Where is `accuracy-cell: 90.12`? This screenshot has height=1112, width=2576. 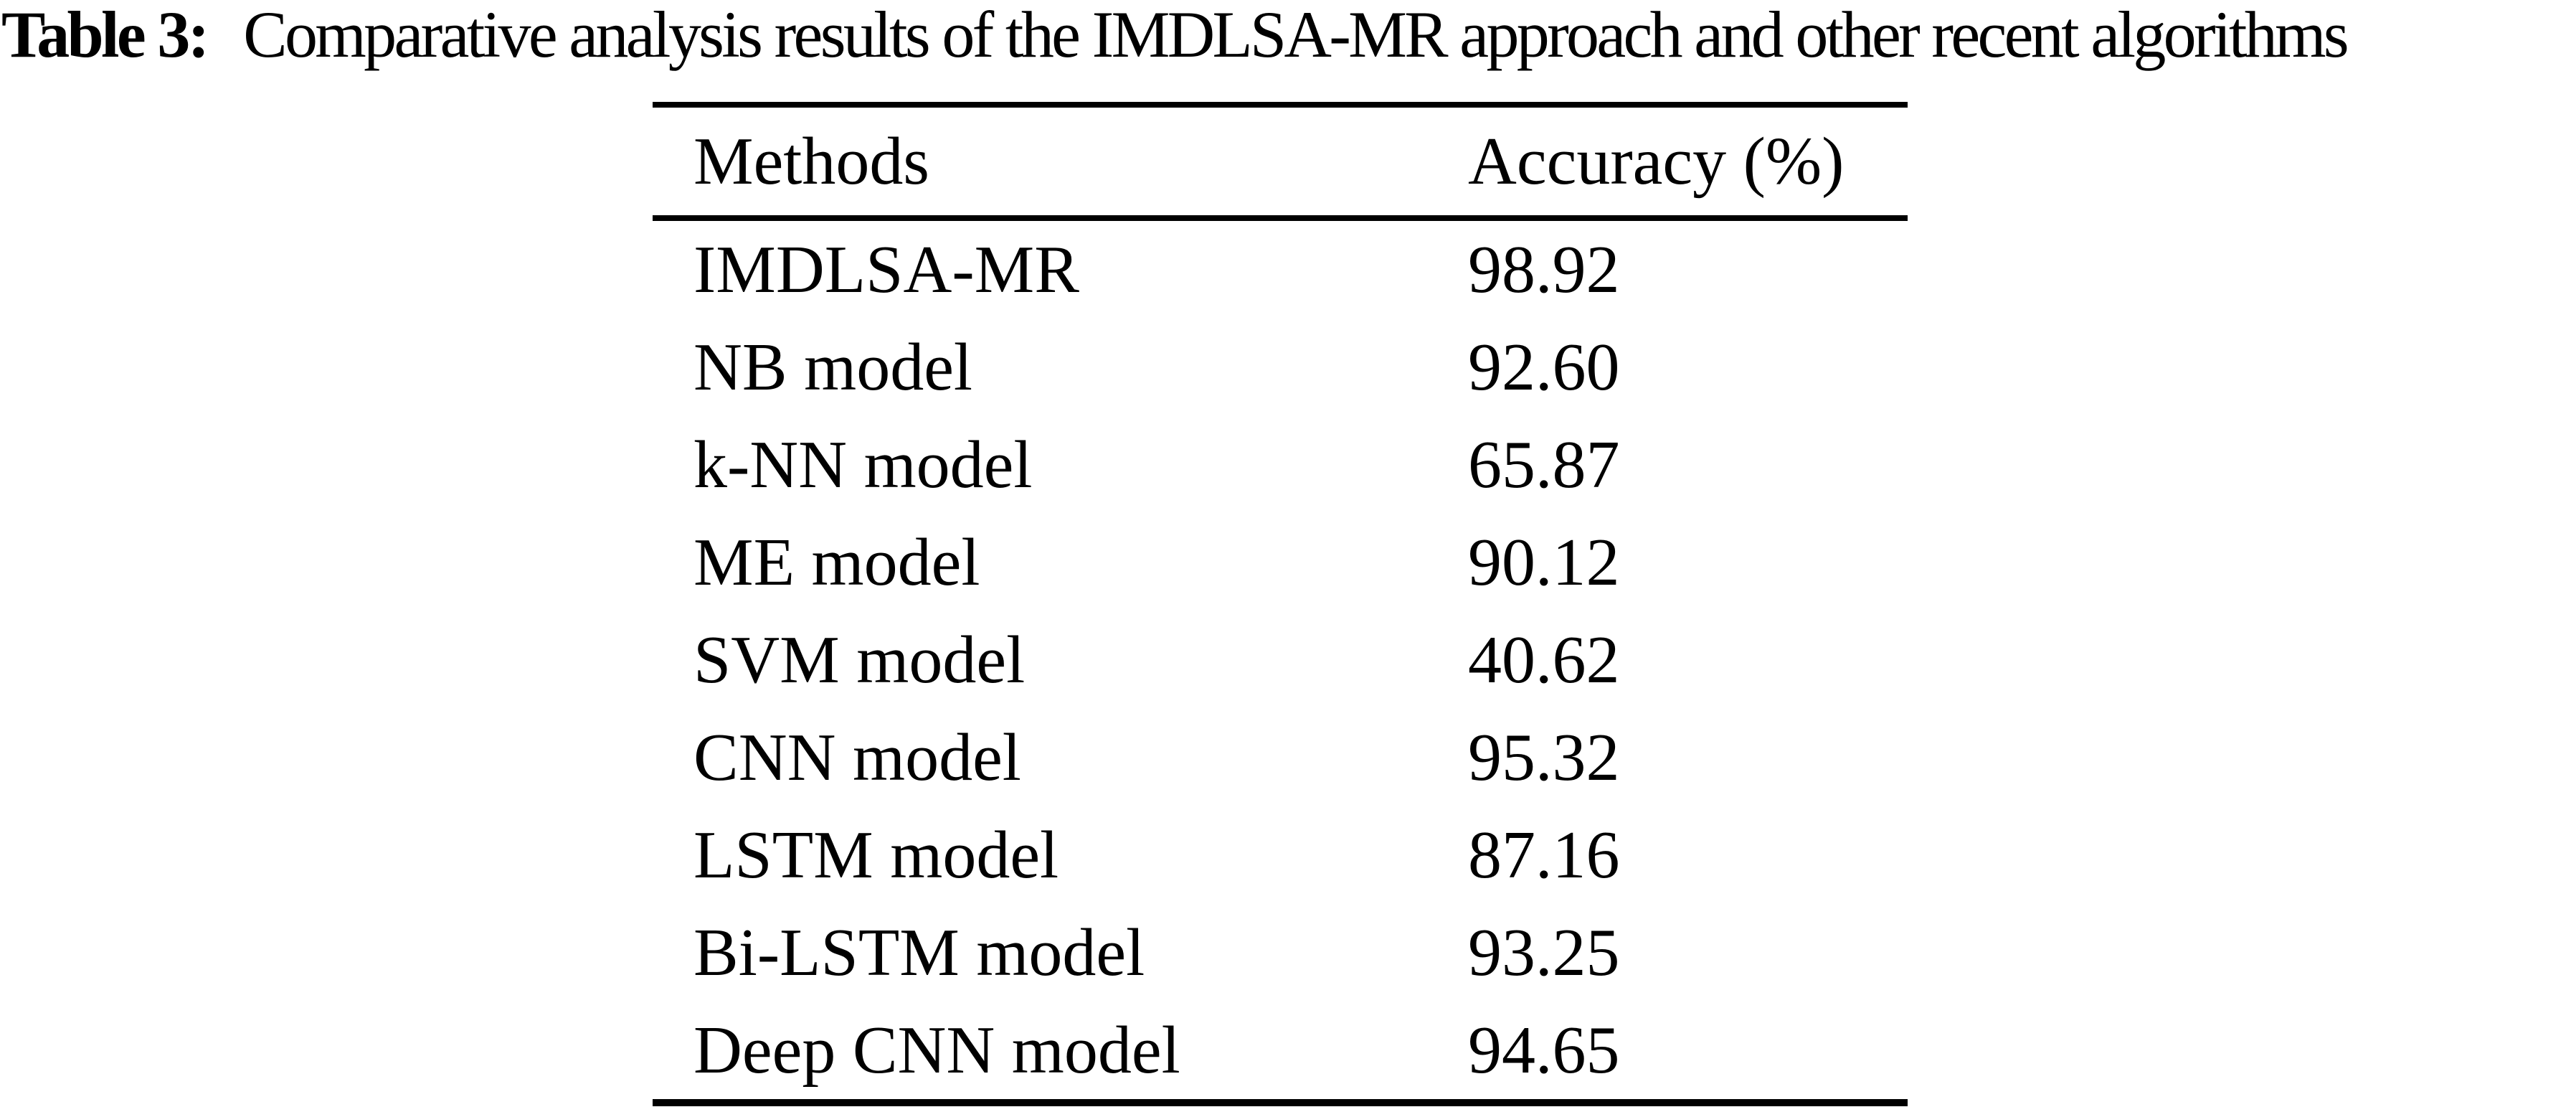
accuracy-cell: 90.12 is located at coordinates (1544, 562).